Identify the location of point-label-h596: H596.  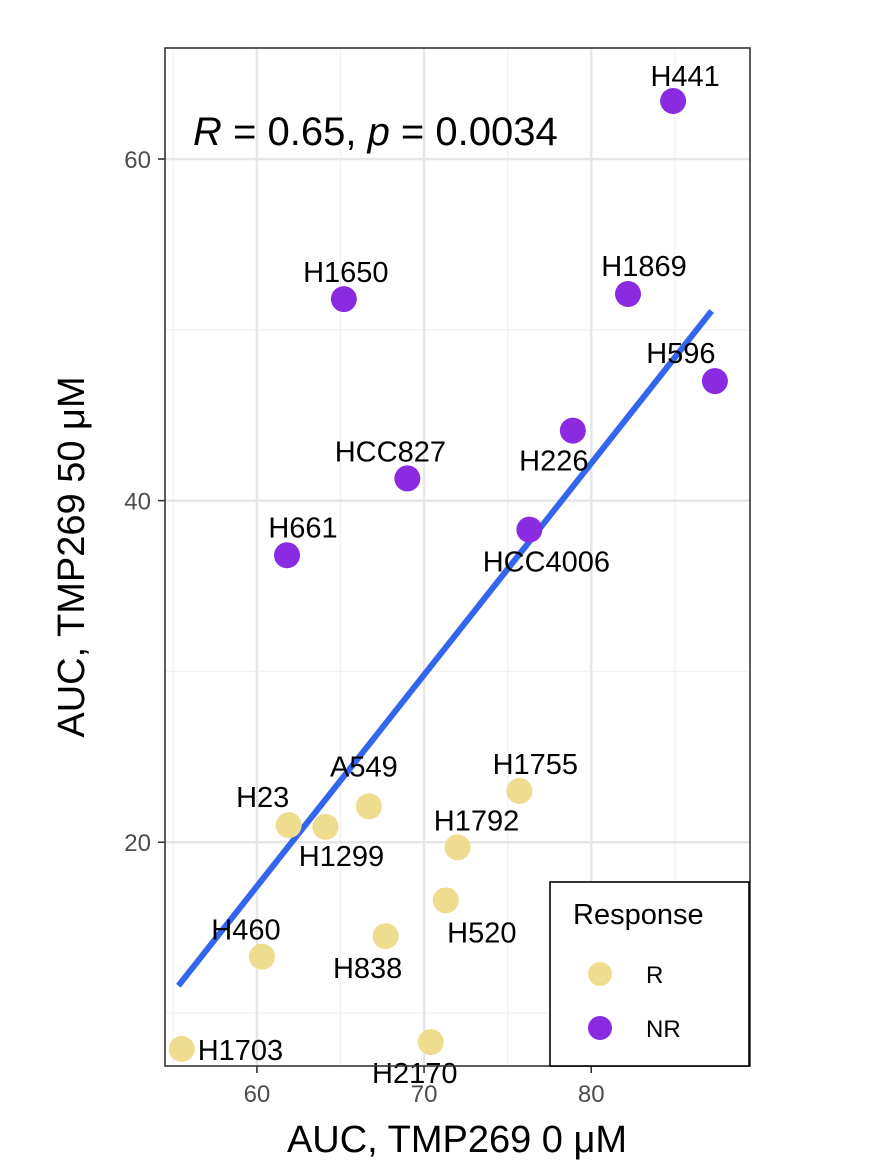
(680, 354).